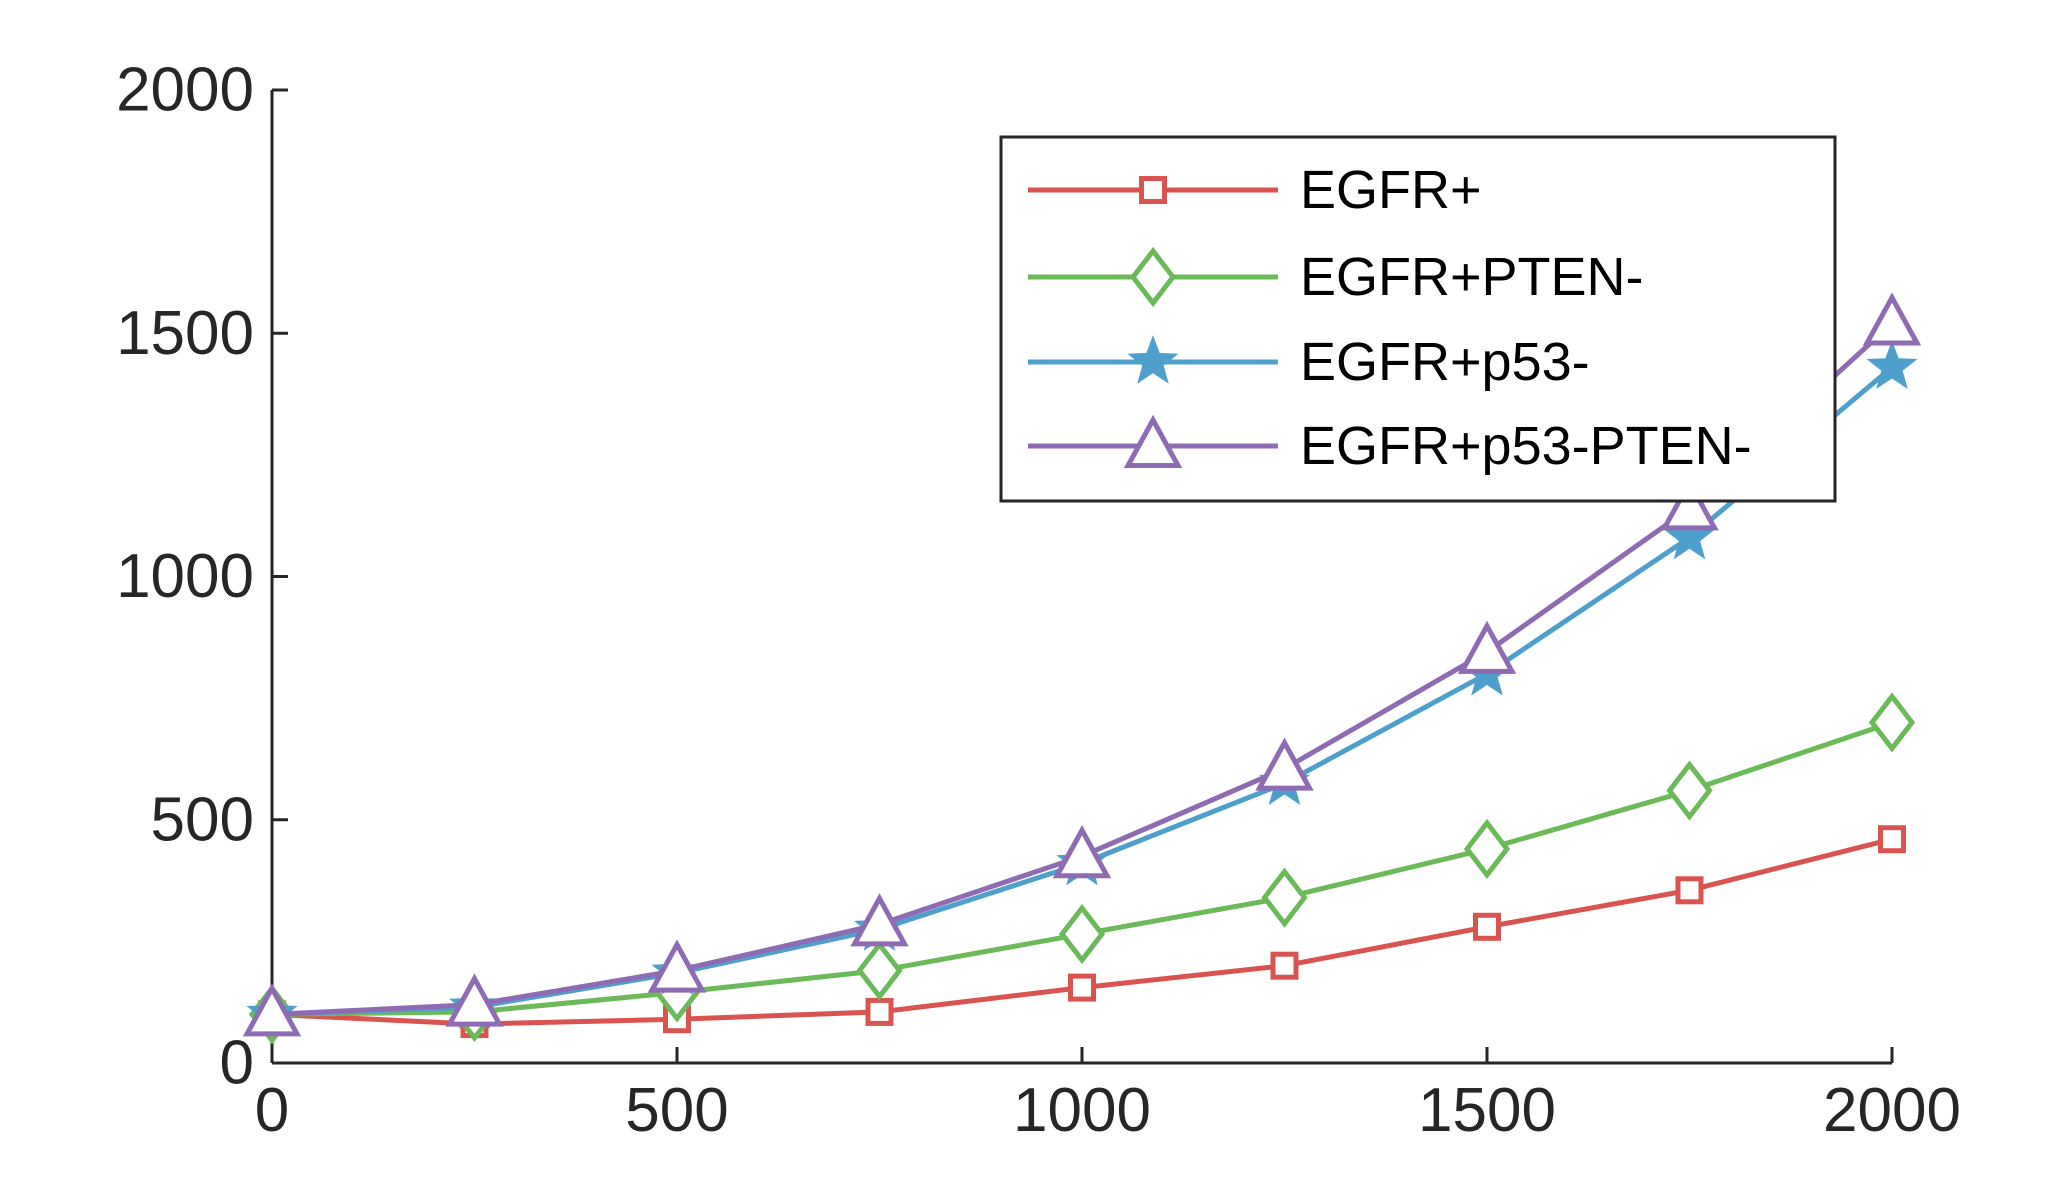  Describe the element at coordinates (1472, 277) in the screenshot. I see `legend-label: EGFR+PTEN-` at that location.